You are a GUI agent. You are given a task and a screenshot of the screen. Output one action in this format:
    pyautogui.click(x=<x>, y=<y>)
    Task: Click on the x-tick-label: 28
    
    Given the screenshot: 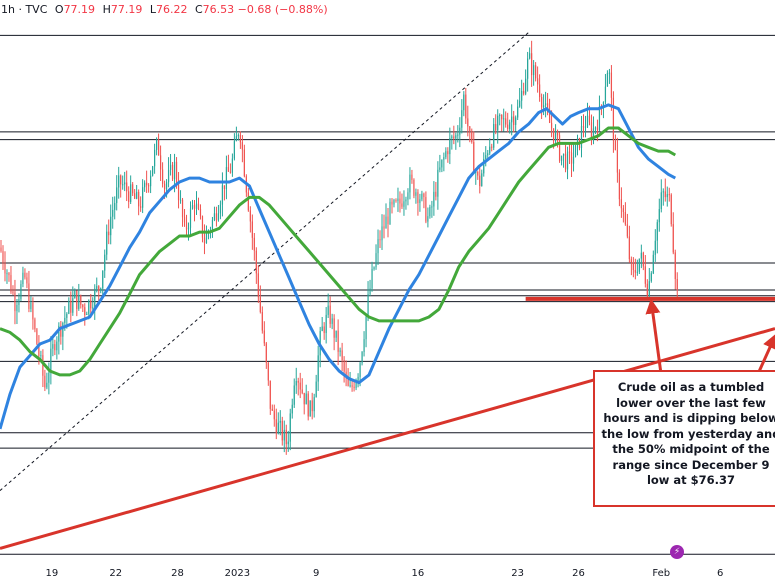 What is the action you would take?
    pyautogui.click(x=177, y=573)
    